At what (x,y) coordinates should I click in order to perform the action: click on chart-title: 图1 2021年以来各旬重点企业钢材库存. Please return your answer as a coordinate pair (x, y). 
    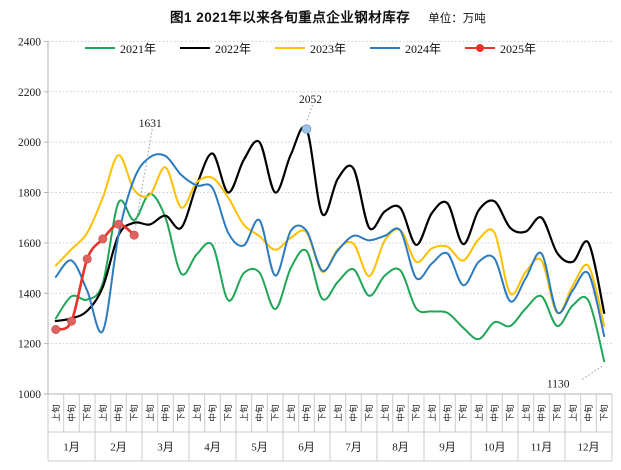
    Looking at the image, I should click on (290, 17).